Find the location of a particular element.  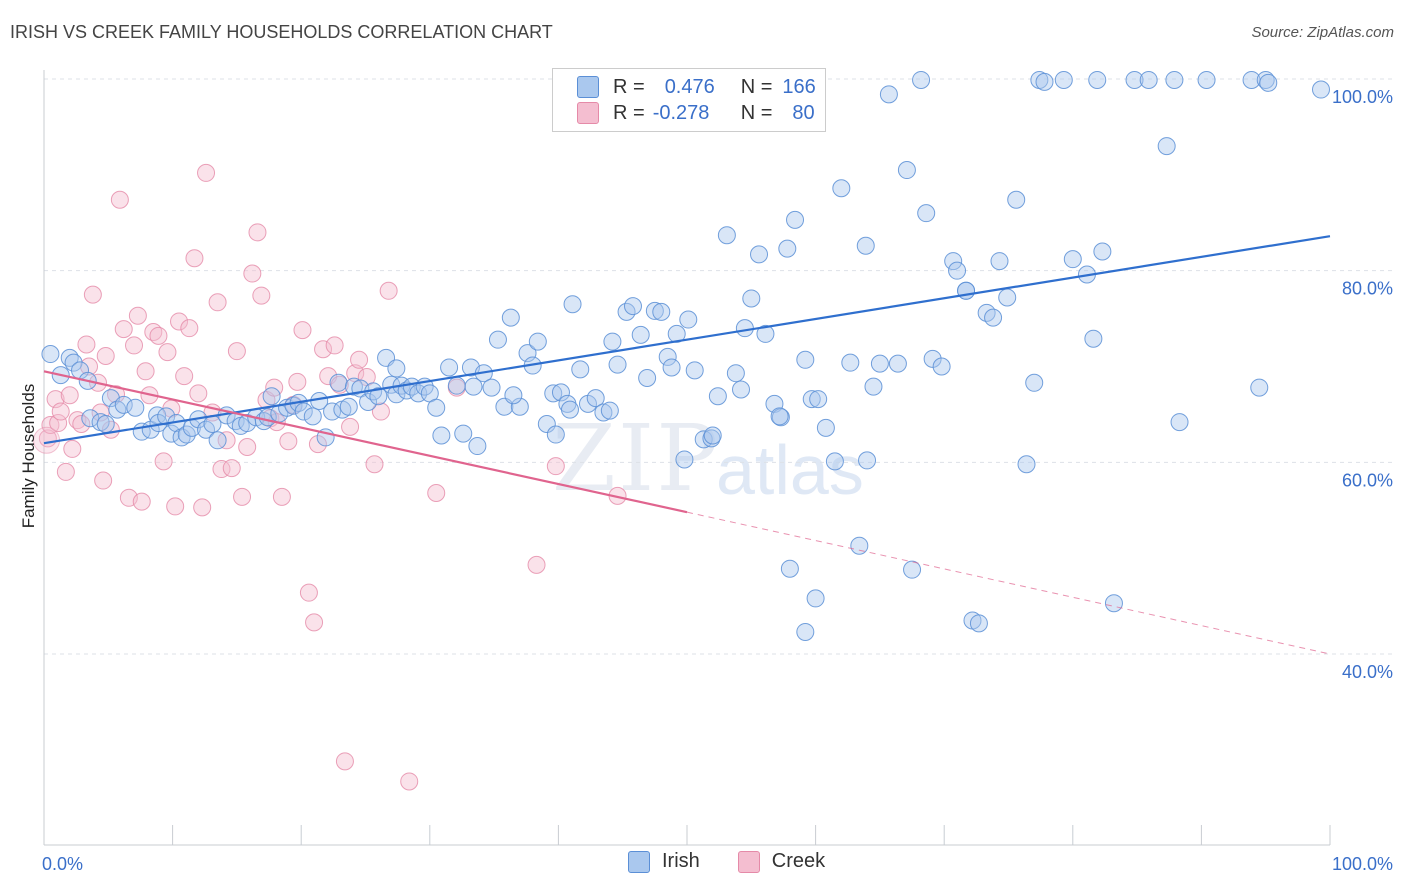

creek-n-value: 80 is located at coordinates (803, 112).